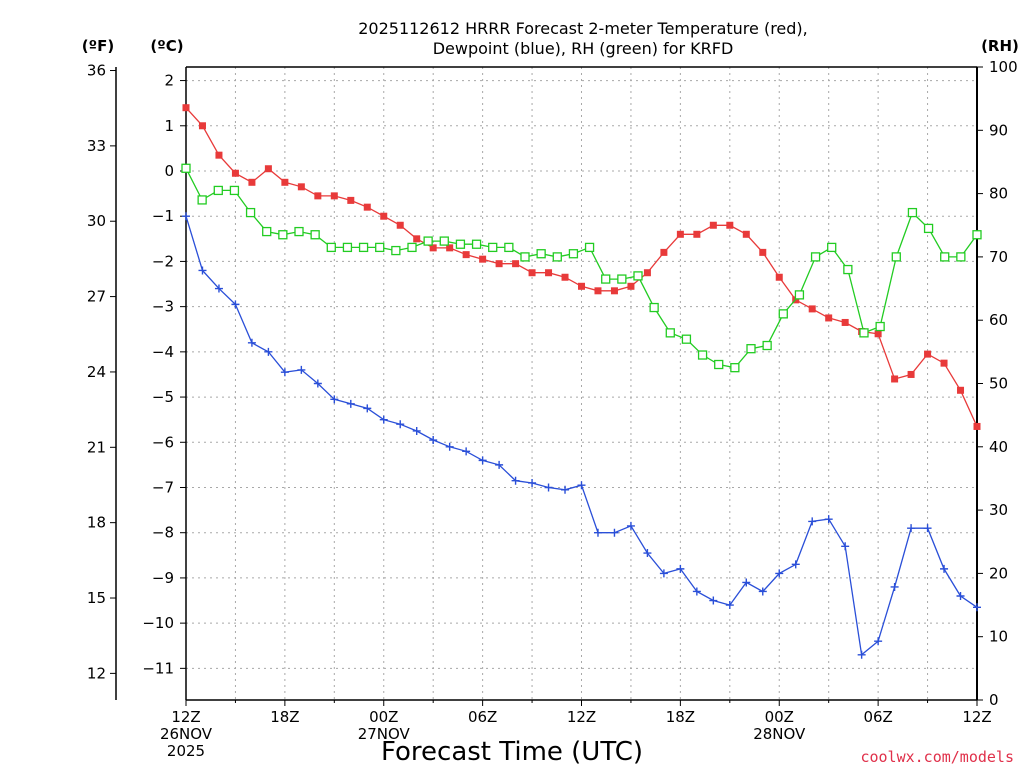  I want to click on fahrenheit-tick-label: 15, so click(96, 598).